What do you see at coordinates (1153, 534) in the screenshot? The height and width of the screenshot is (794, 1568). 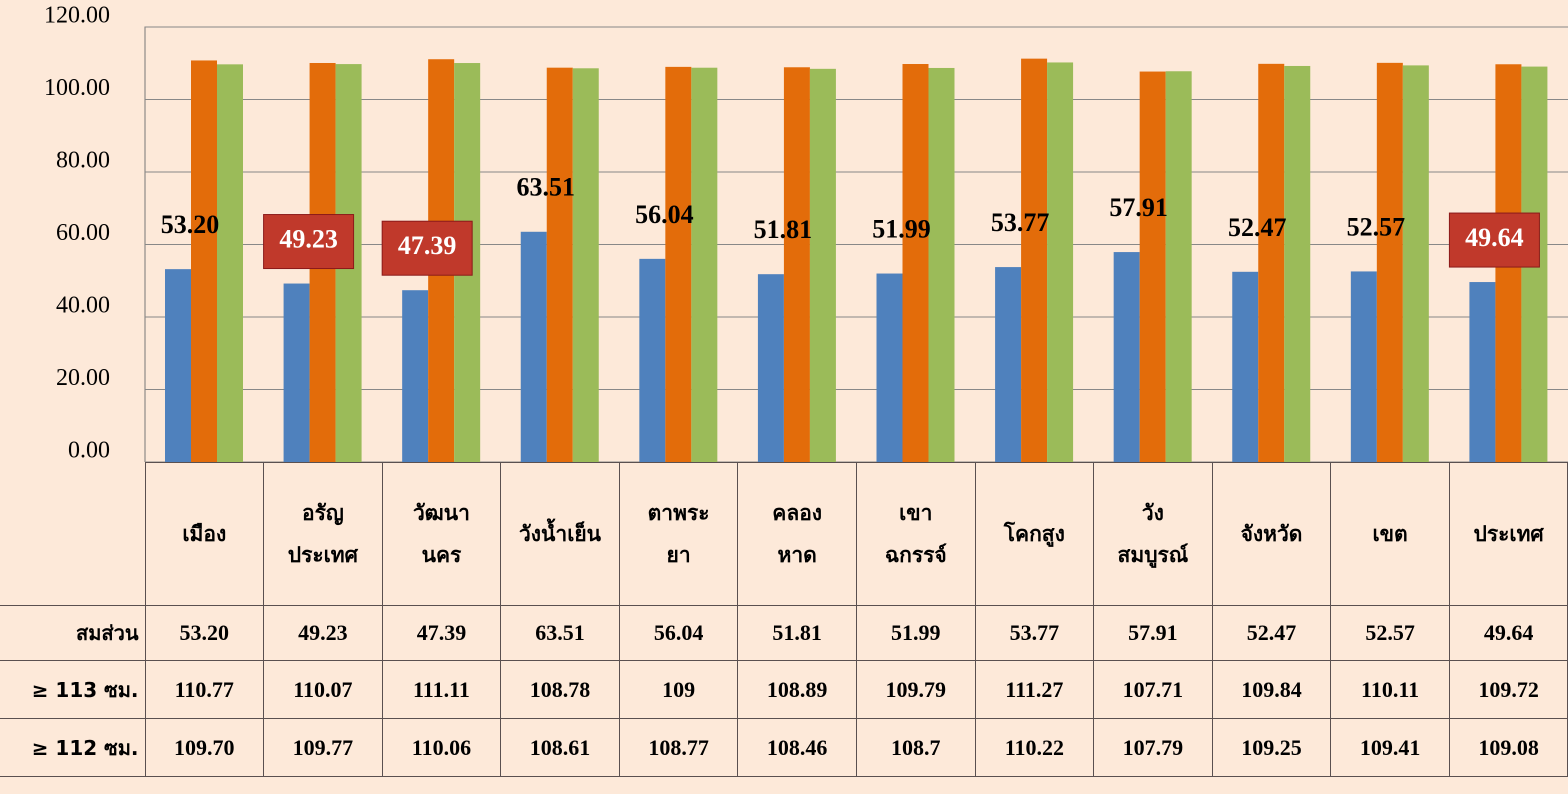 I see `category-label: วัง สมบูรณ์` at bounding box center [1153, 534].